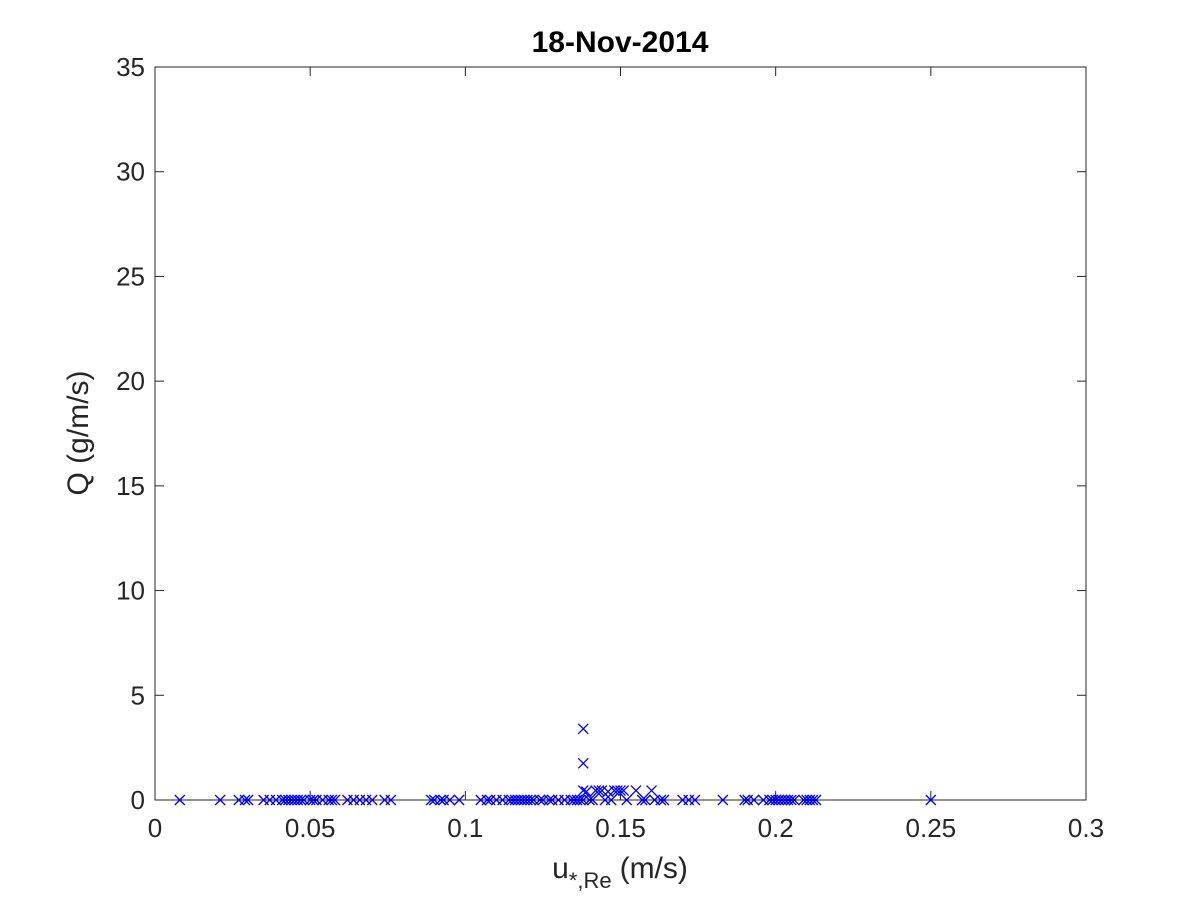 The height and width of the screenshot is (900, 1200). I want to click on y-tick-label: 35, so click(130, 67).